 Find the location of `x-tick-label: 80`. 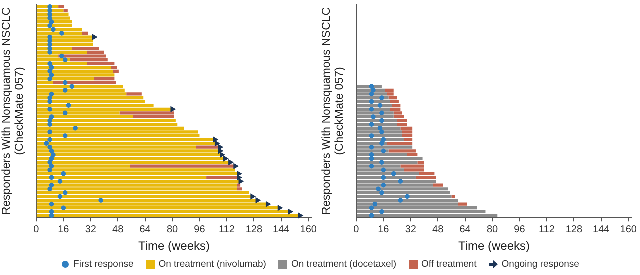

x-tick-label: 80 is located at coordinates (172, 230).